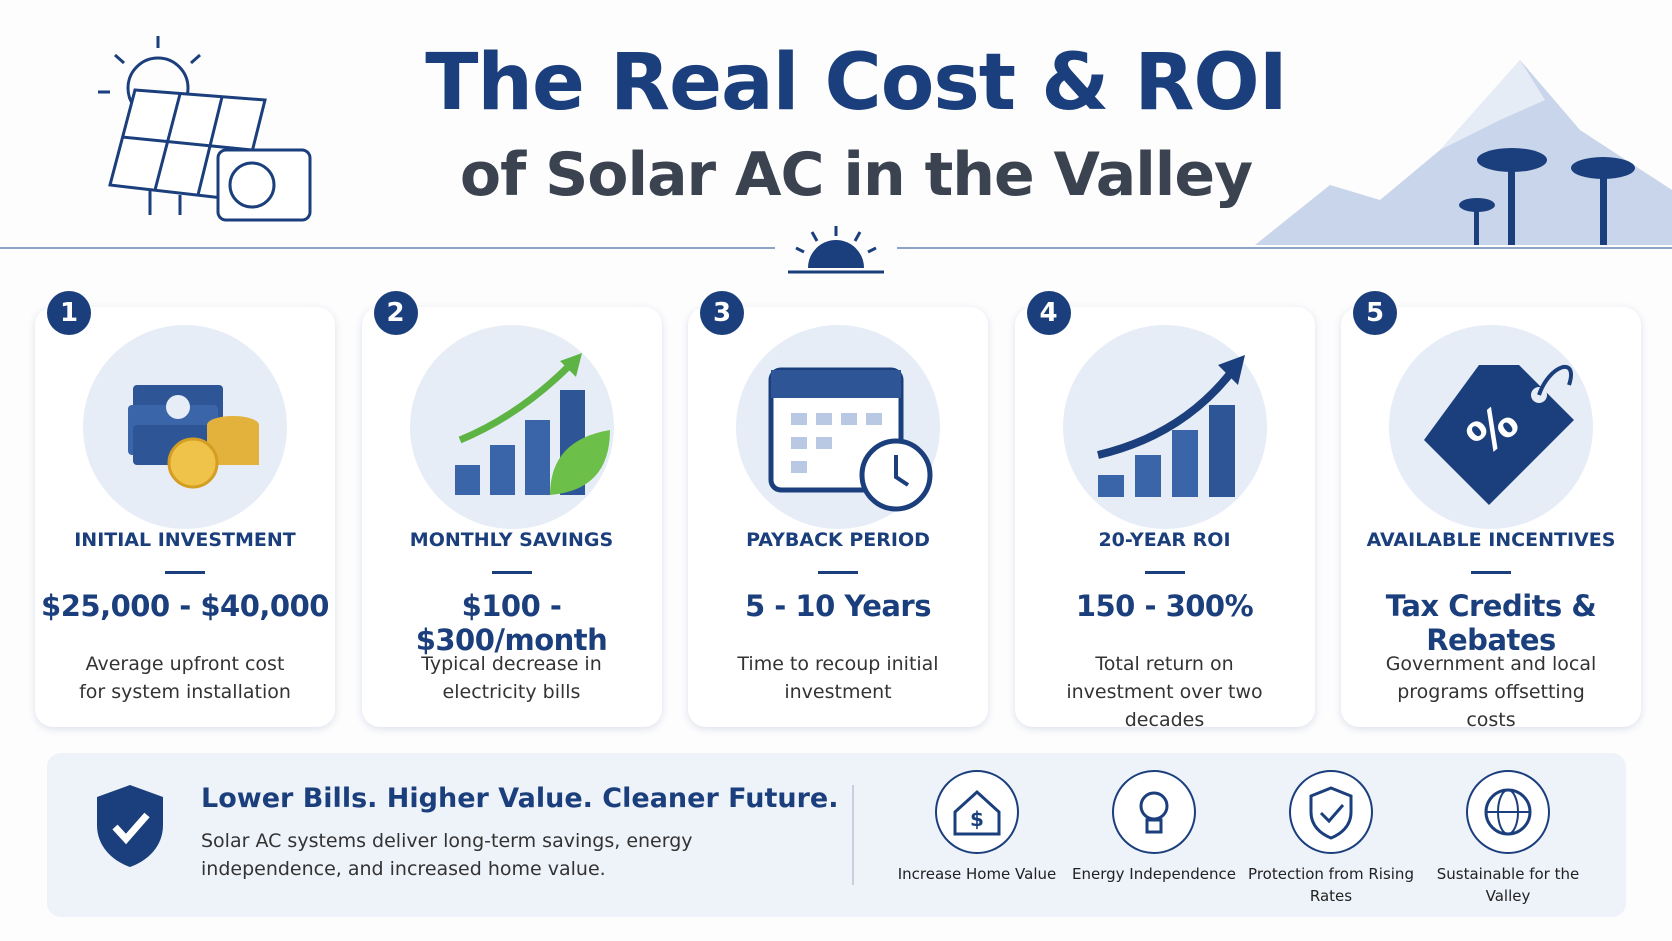 Image resolution: width=1672 pixels, height=941 pixels. Describe the element at coordinates (511, 540) in the screenshot. I see `card-label: MONTHLY SAVINGS` at that location.